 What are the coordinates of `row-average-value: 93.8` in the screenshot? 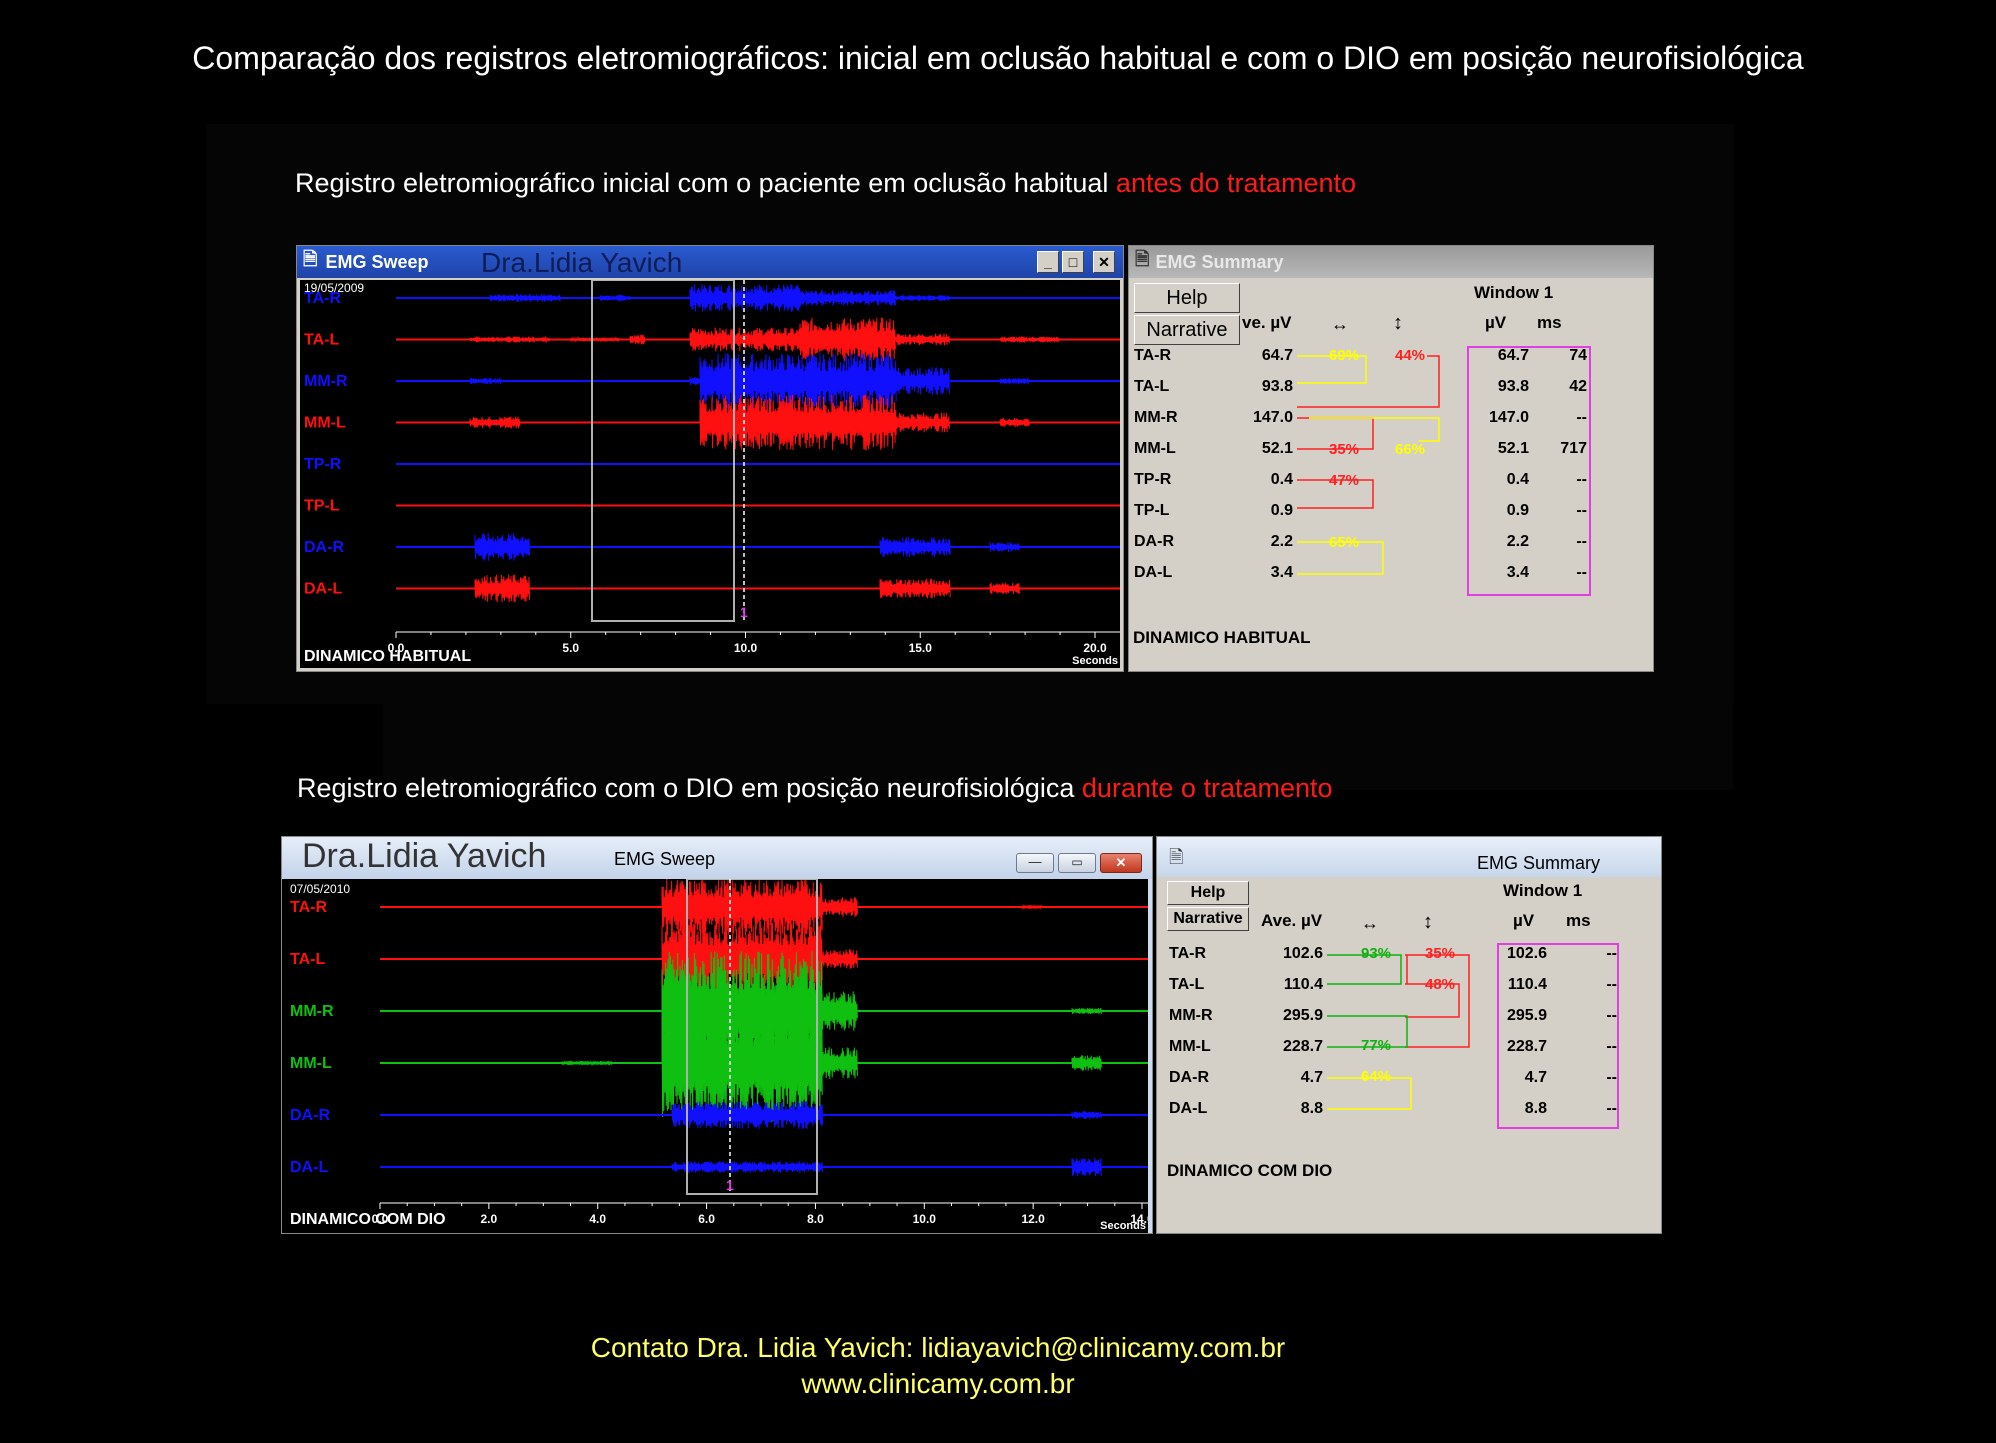 It's located at (1277, 386).